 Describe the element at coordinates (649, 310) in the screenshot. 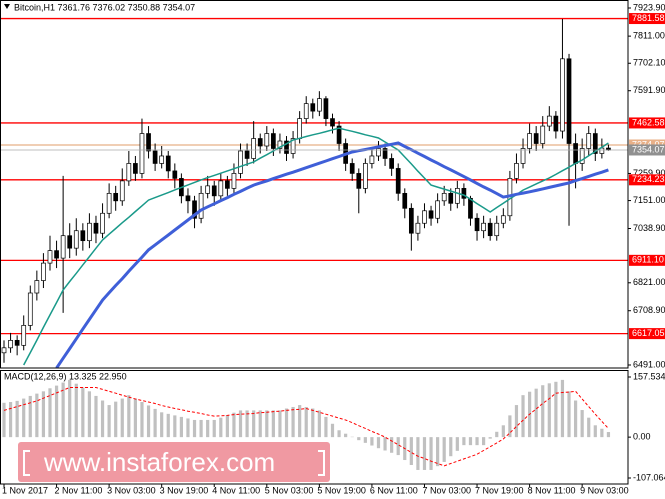

I see `y-tick-label: 6708.90` at that location.